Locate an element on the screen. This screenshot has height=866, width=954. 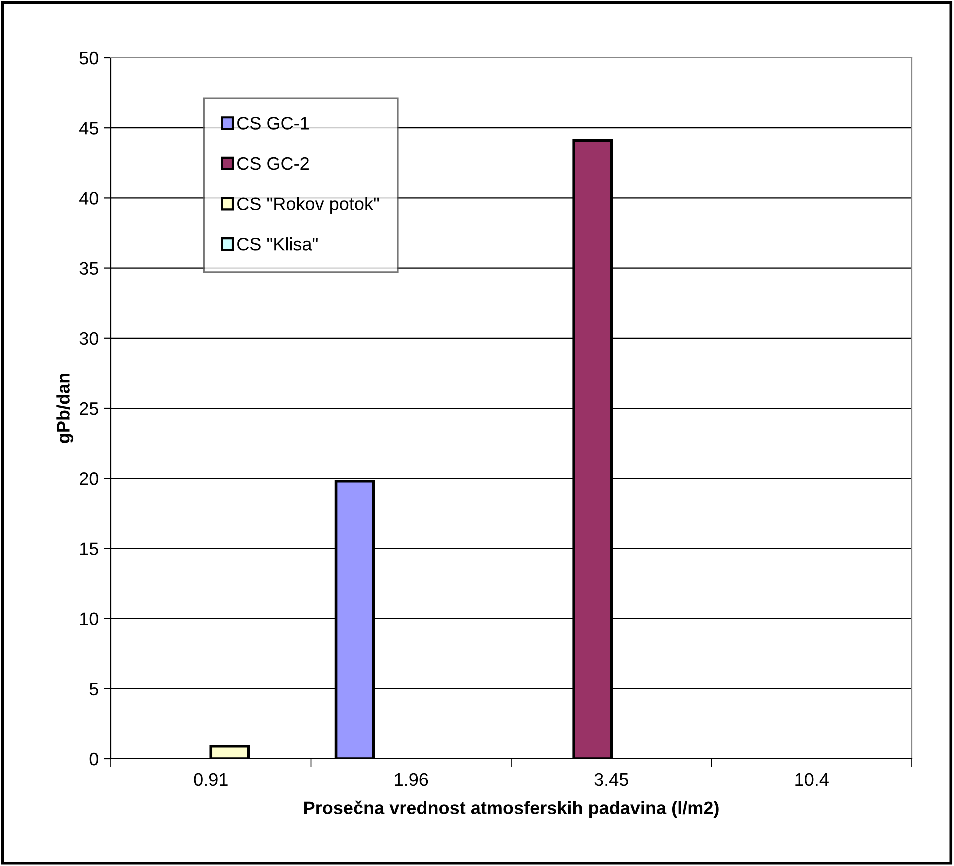
y-tick-label: 10 is located at coordinates (89, 619).